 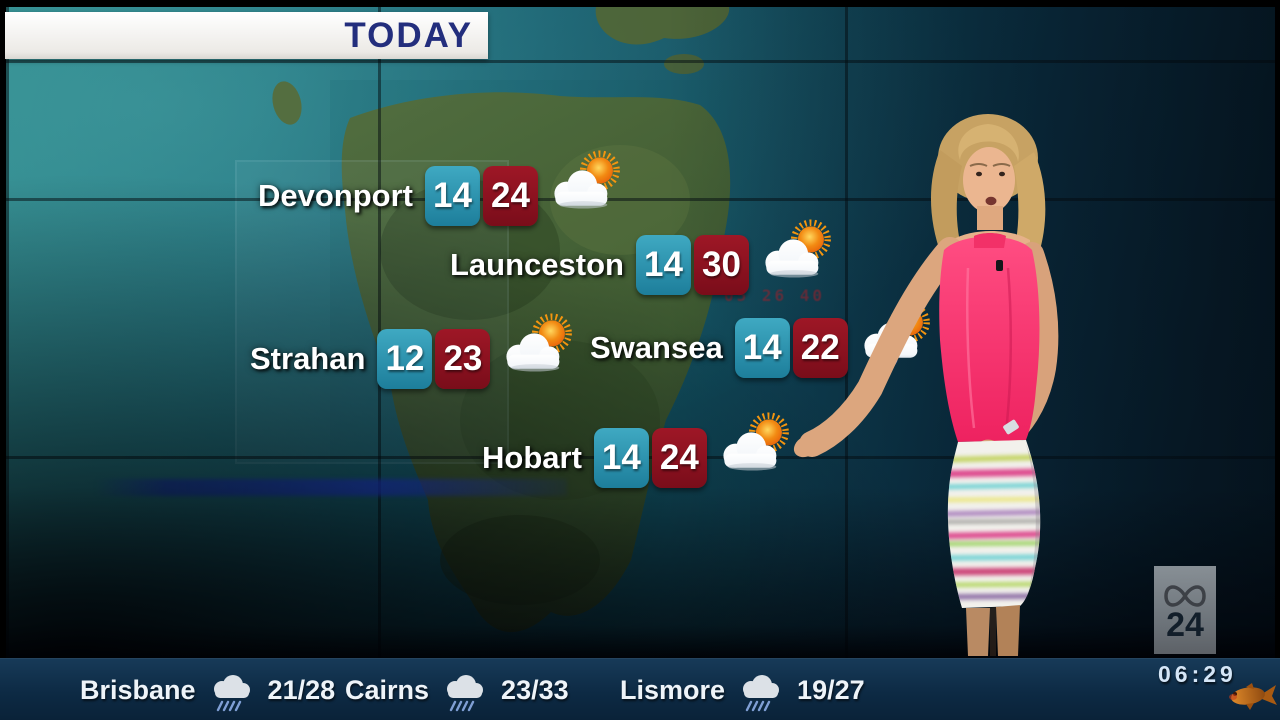 What do you see at coordinates (775, 295) in the screenshot?
I see `studio-clock-faint: 05 26 40` at bounding box center [775, 295].